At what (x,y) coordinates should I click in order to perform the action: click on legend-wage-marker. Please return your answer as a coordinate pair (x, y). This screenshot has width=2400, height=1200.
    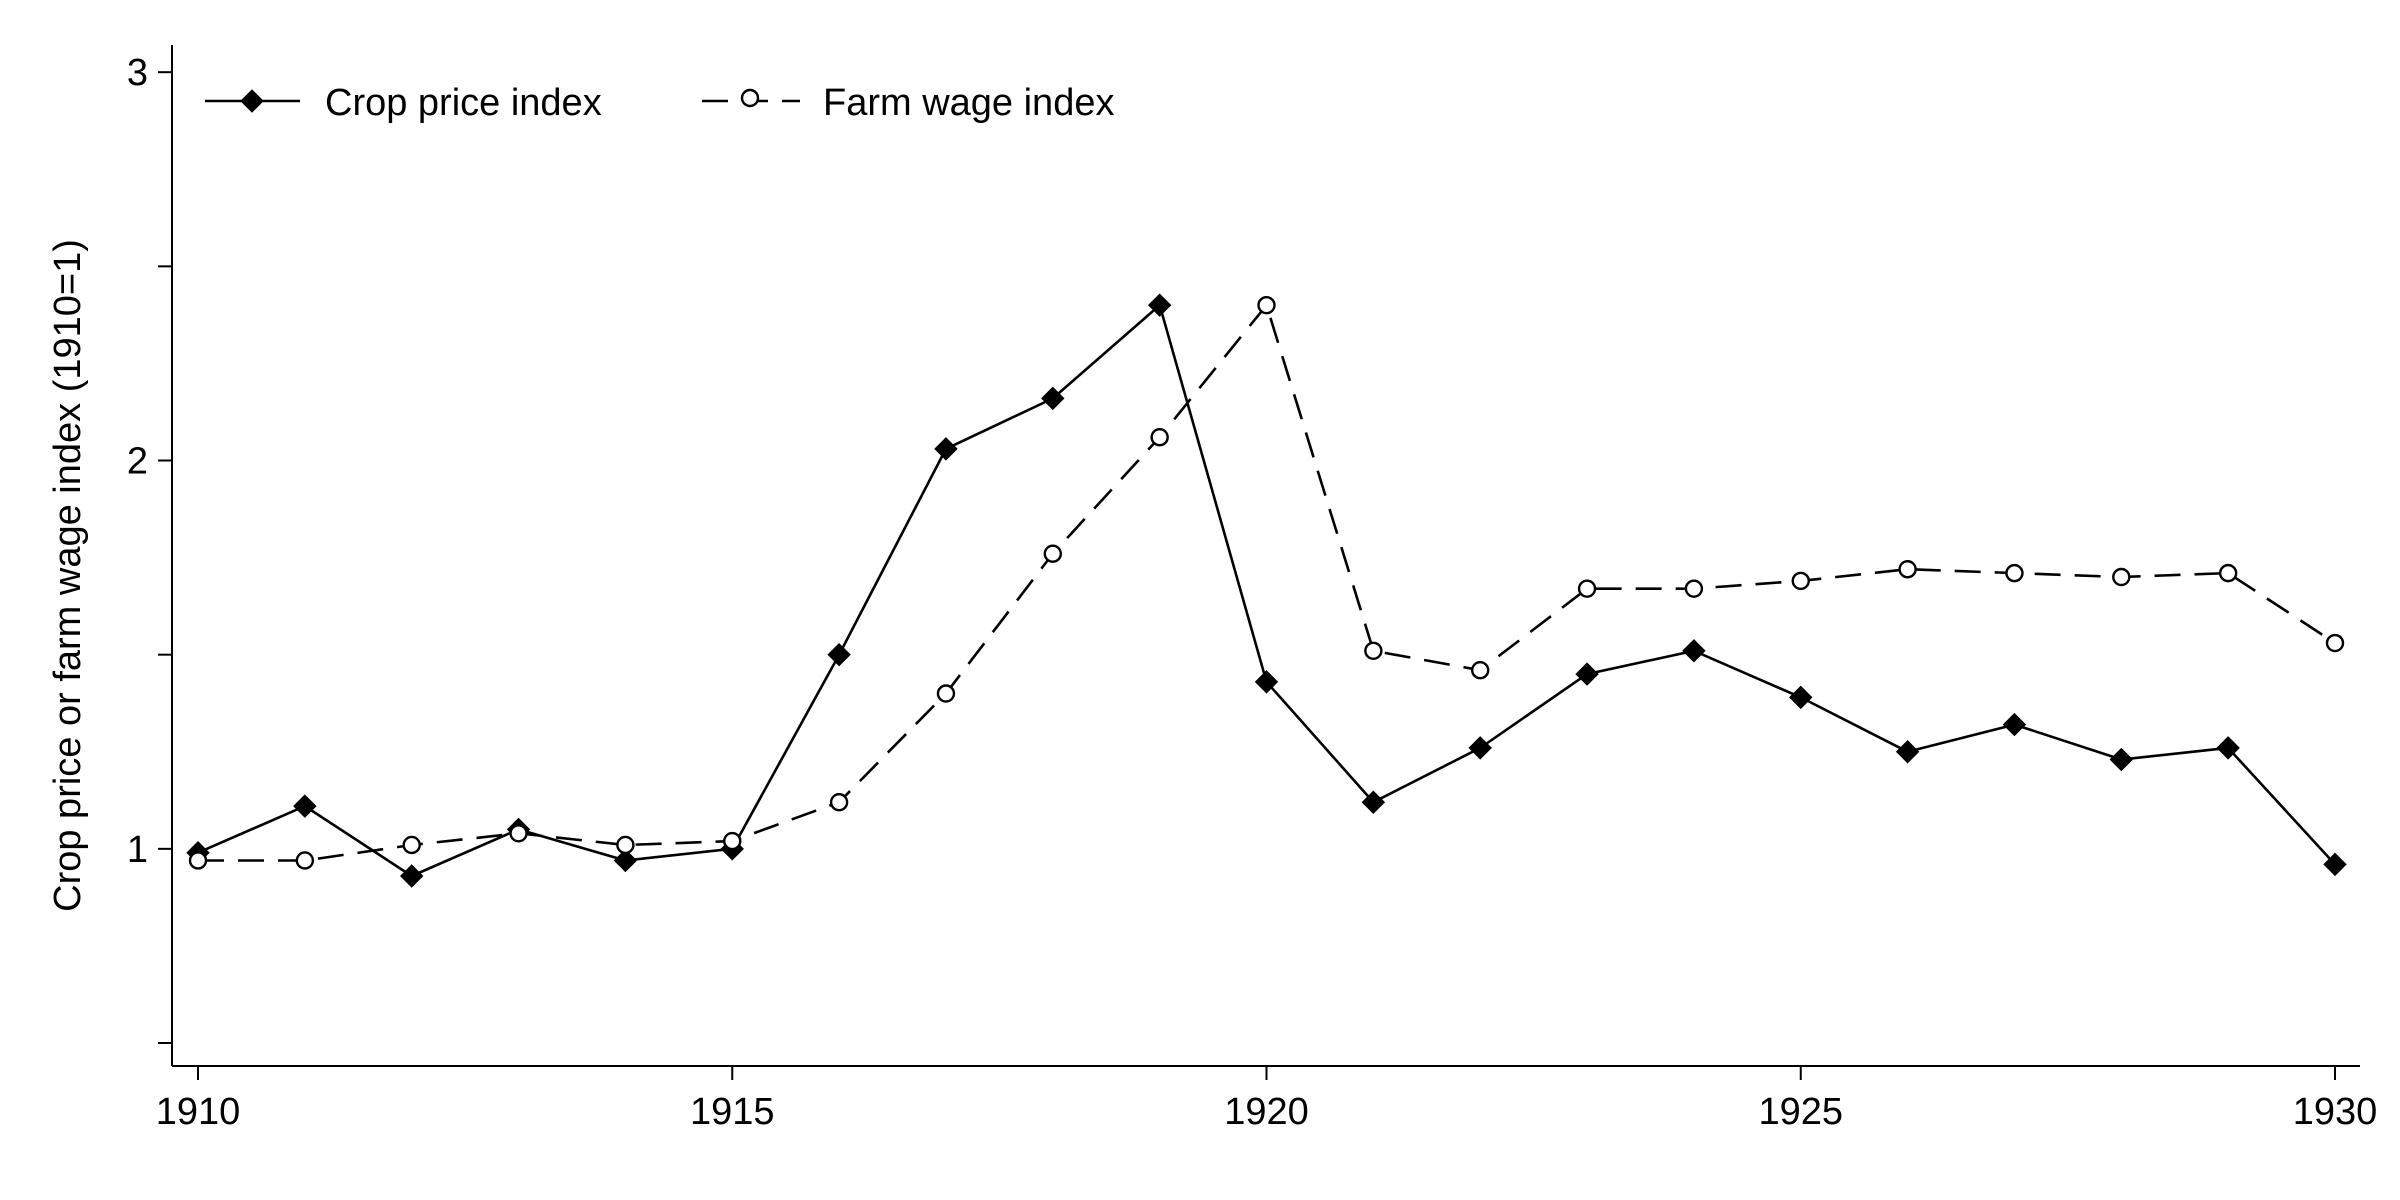
    Looking at the image, I should click on (750, 98).